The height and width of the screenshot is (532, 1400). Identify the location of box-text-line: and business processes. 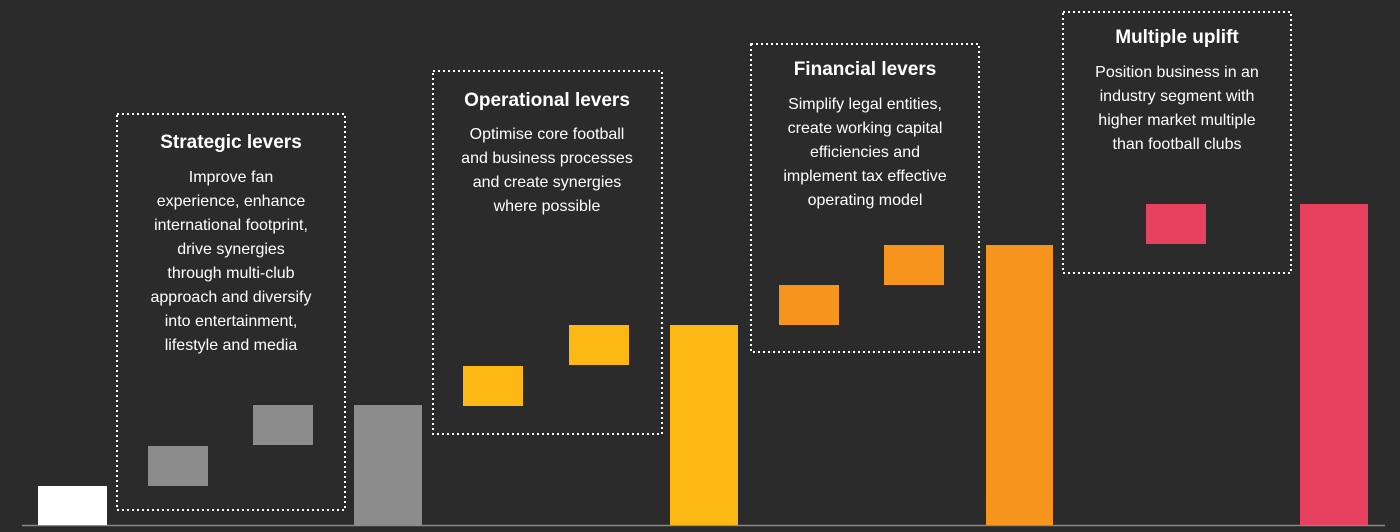
(547, 158).